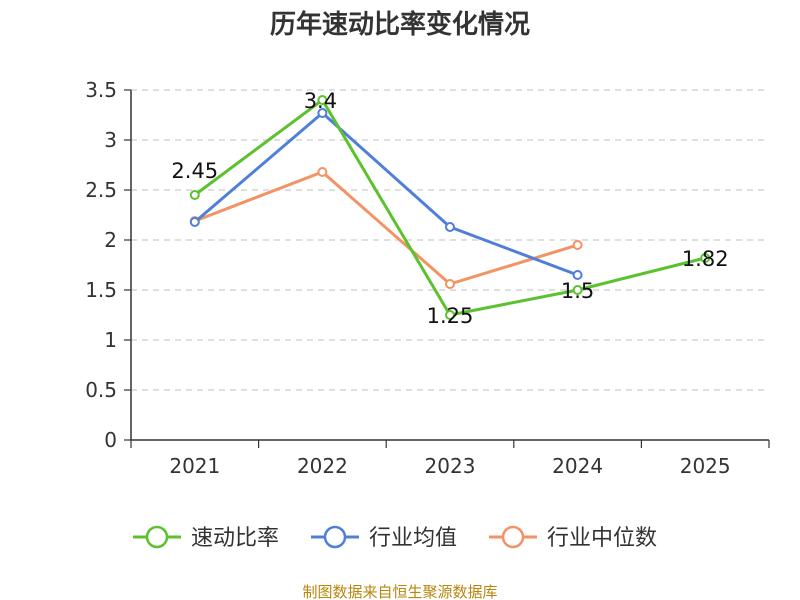 This screenshot has width=800, height=600. What do you see at coordinates (101, 290) in the screenshot?
I see `y-tick-label: 1.5` at bounding box center [101, 290].